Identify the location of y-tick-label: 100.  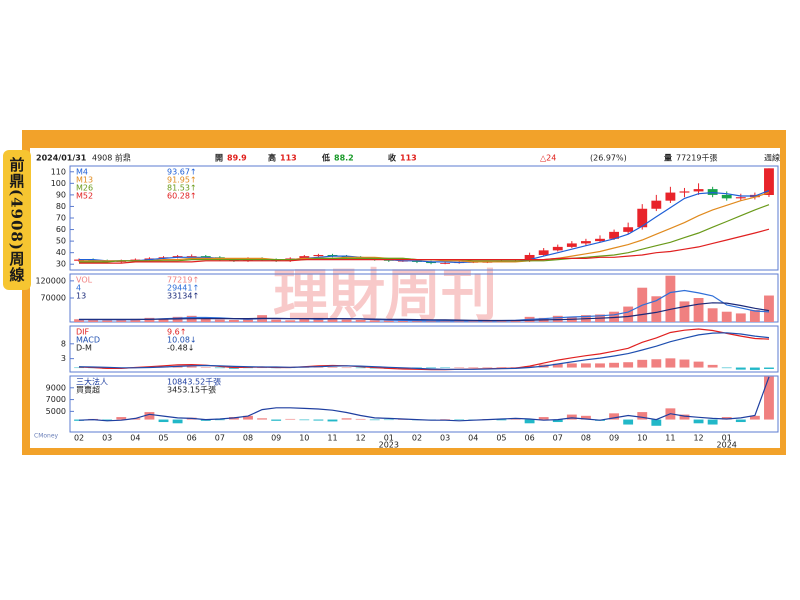
(58, 183).